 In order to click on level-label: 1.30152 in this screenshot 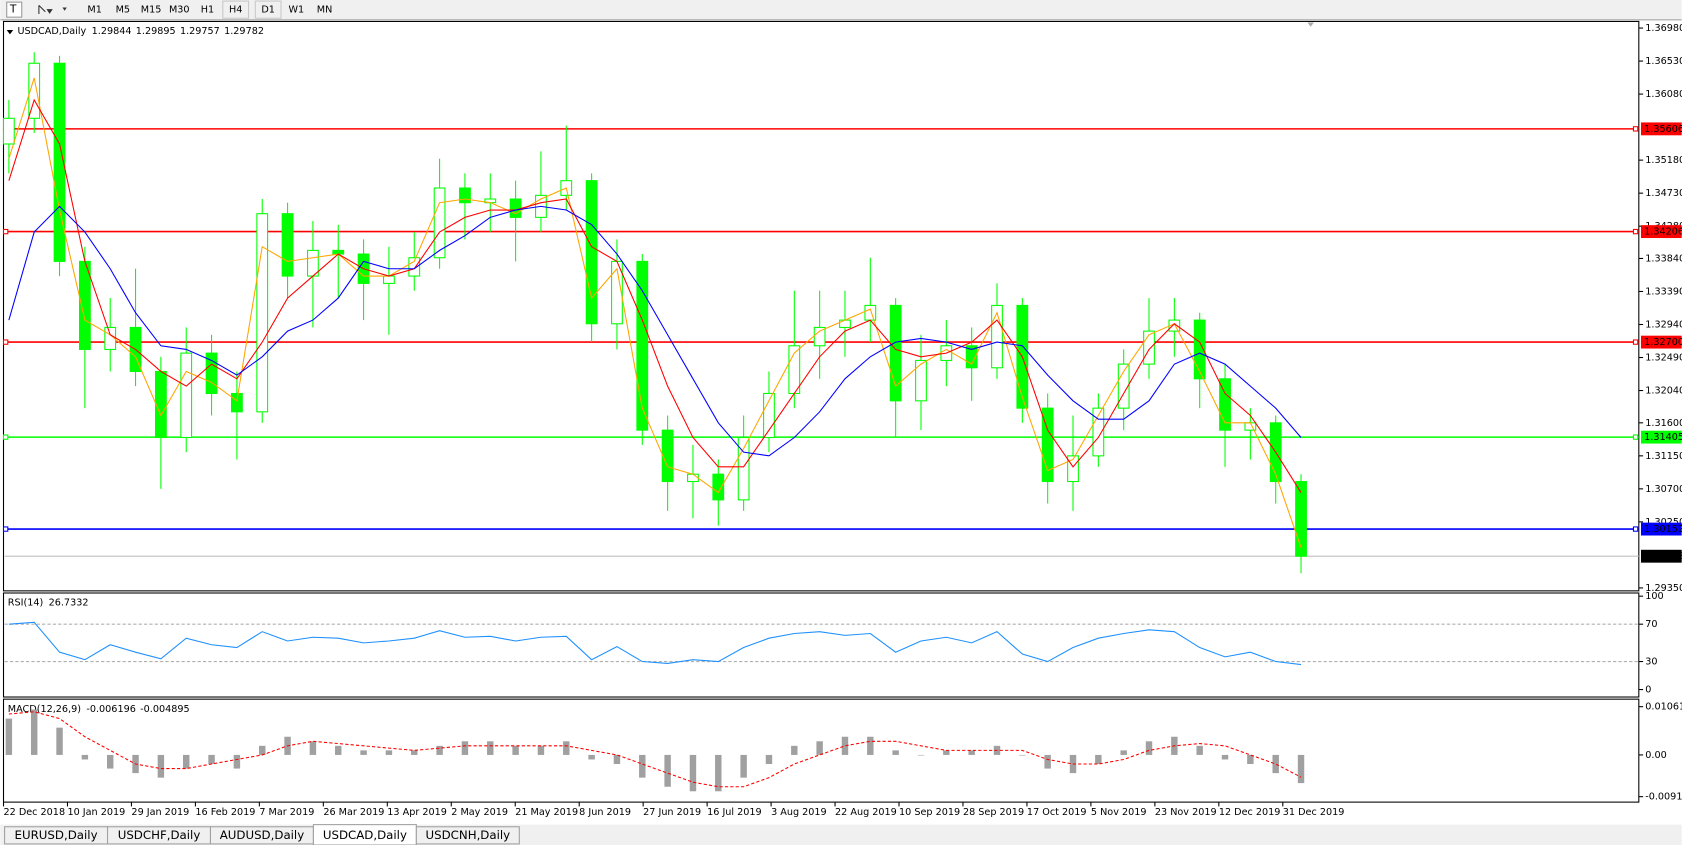, I will do `click(1663, 529)`.